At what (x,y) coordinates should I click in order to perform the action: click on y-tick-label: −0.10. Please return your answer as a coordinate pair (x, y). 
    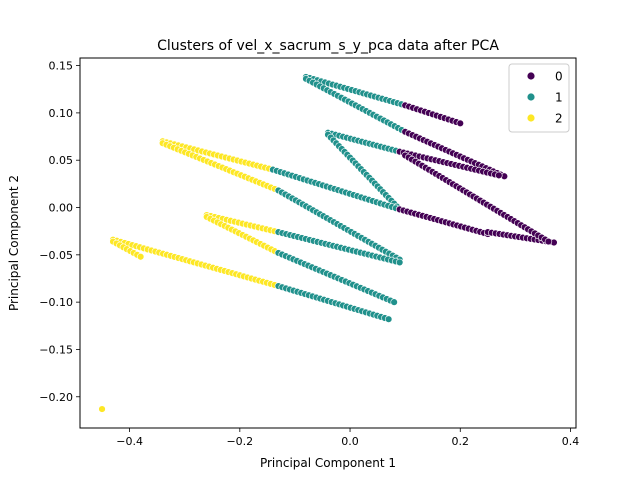
    Looking at the image, I should click on (56, 302).